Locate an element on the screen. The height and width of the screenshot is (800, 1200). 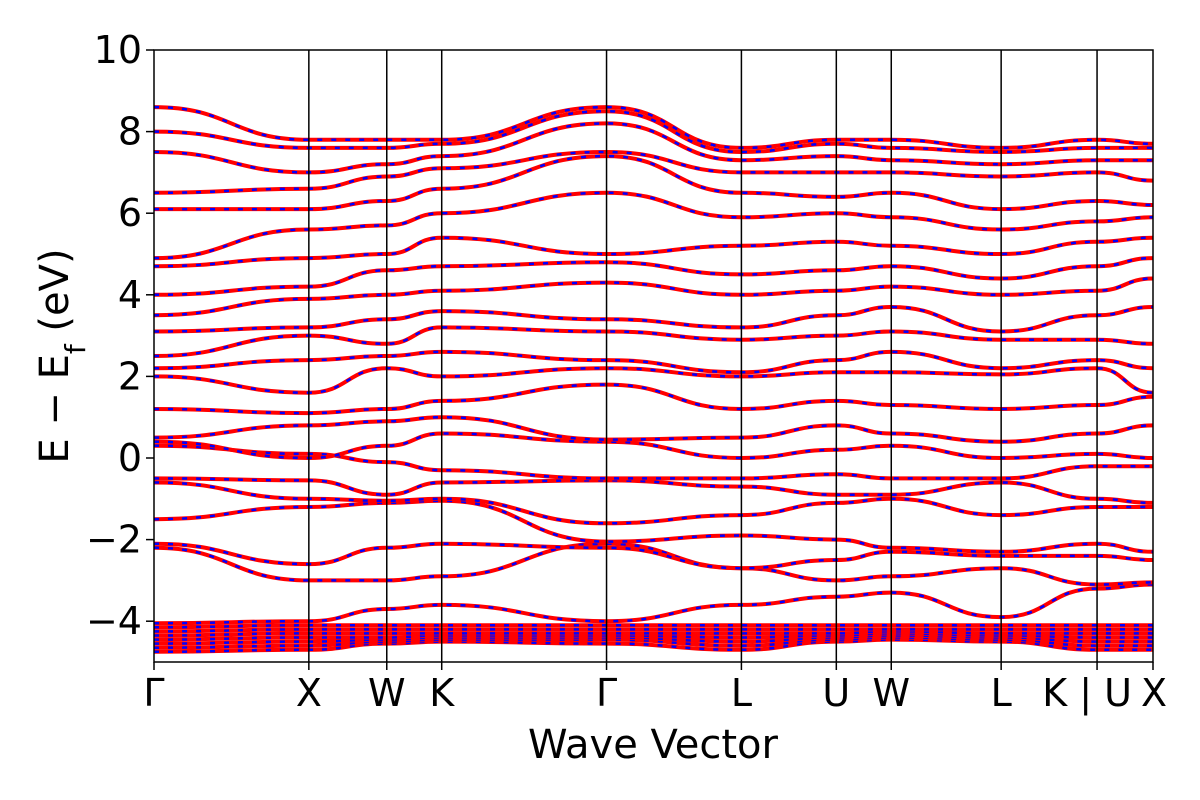
x-tick-label: K is located at coordinates (442, 693).